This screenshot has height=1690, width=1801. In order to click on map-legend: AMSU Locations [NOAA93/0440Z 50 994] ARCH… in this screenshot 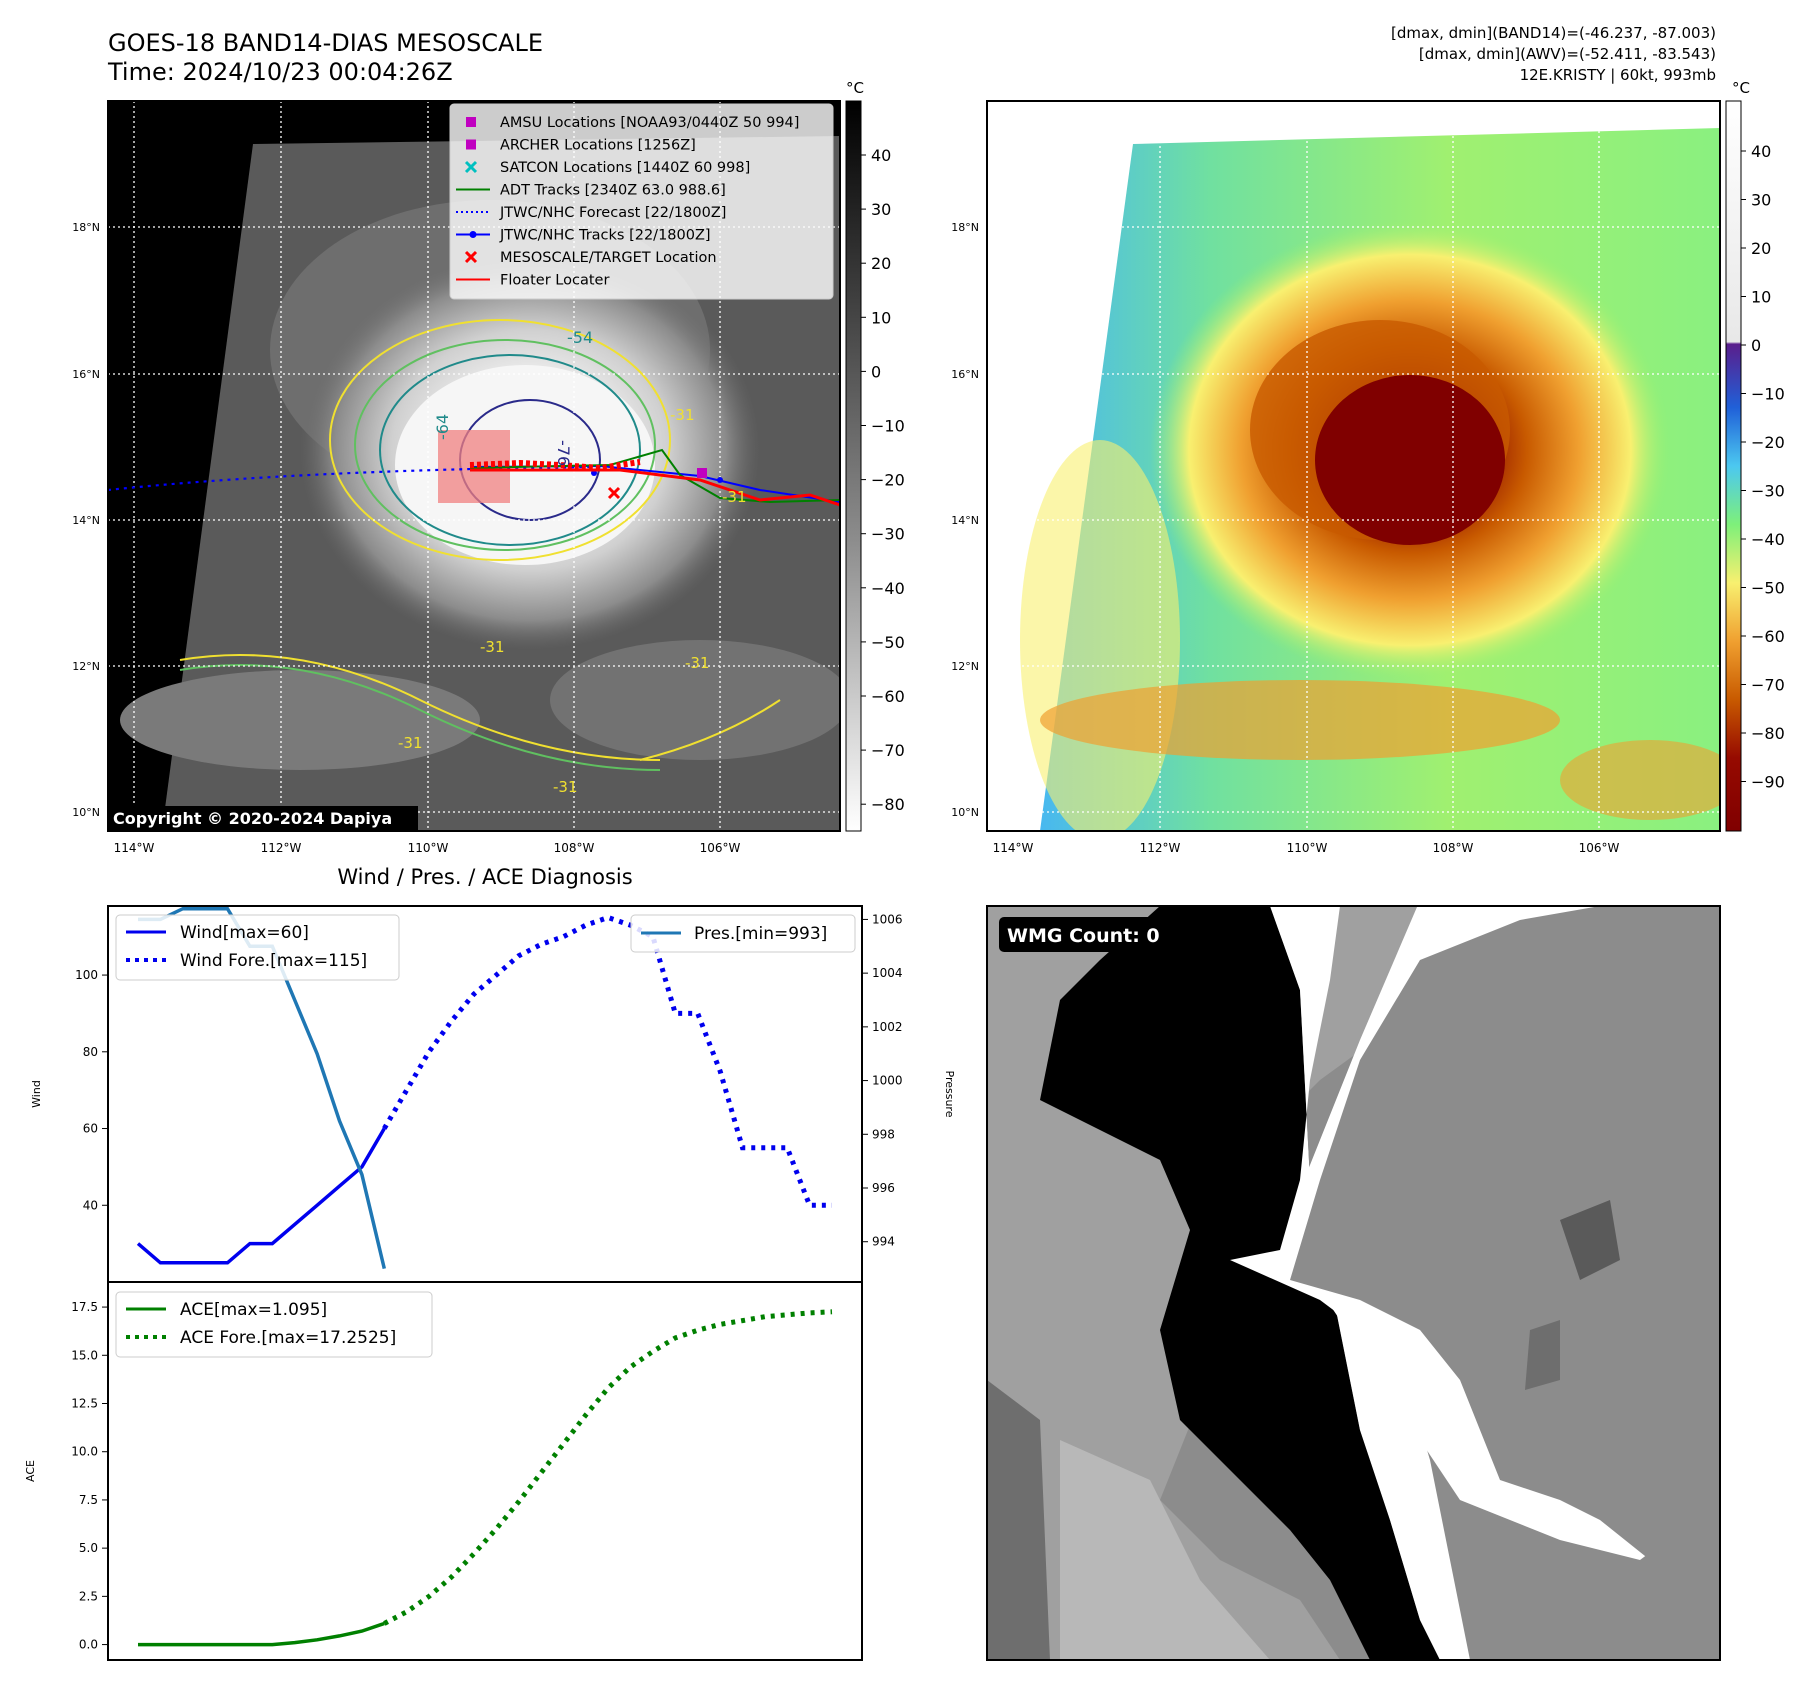, I will do `click(641, 201)`.